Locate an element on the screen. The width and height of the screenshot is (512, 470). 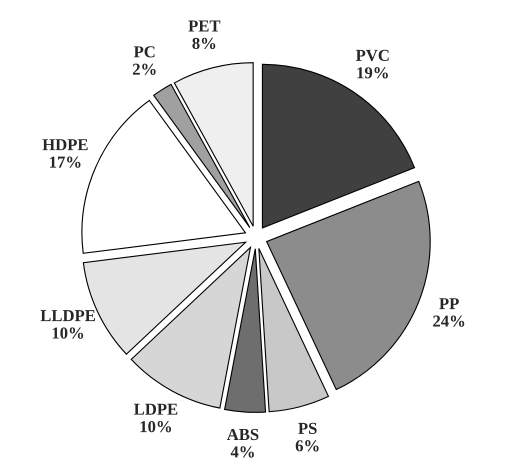
data-label: 24% is located at coordinates (448, 321).